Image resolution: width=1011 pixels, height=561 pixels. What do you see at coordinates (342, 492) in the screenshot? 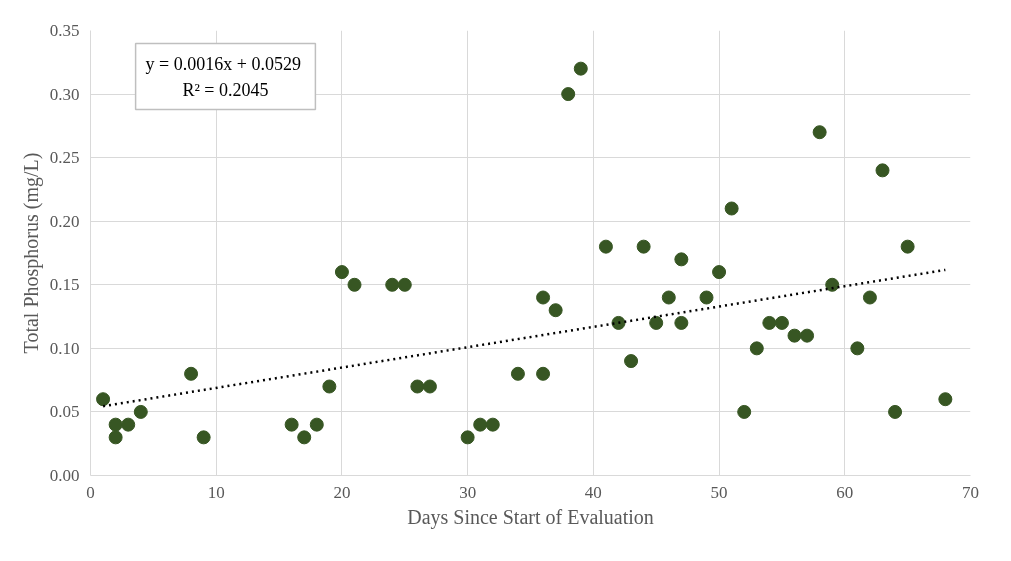
I see `x-tick-label: 20` at bounding box center [342, 492].